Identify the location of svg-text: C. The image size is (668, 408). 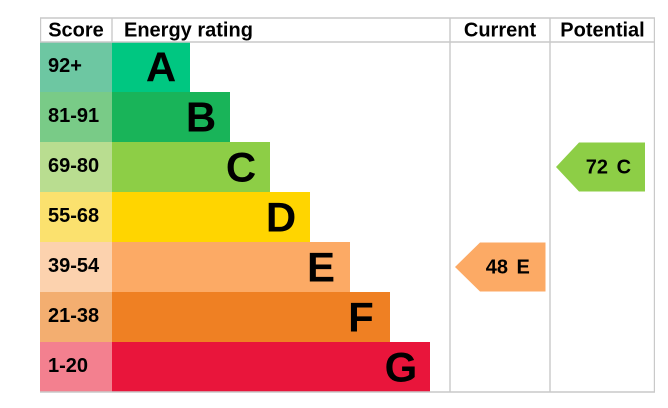
(241, 166).